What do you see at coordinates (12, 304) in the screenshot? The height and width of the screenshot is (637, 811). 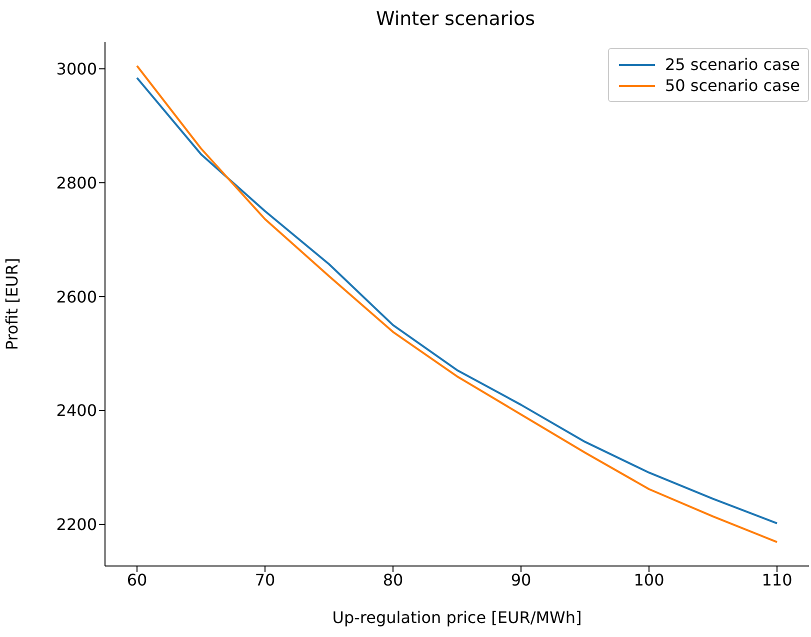 I see `y-axis-title: Profit [EUR]` at bounding box center [12, 304].